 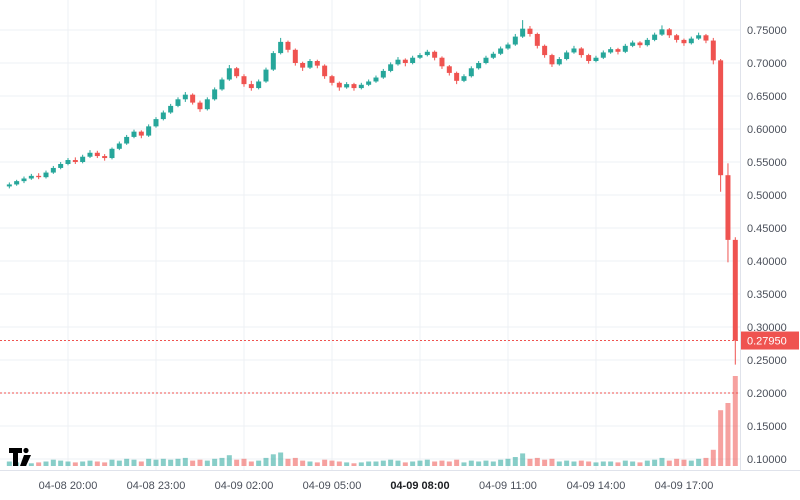 I want to click on x-axis-label: 04-09 14:00, so click(x=596, y=486).